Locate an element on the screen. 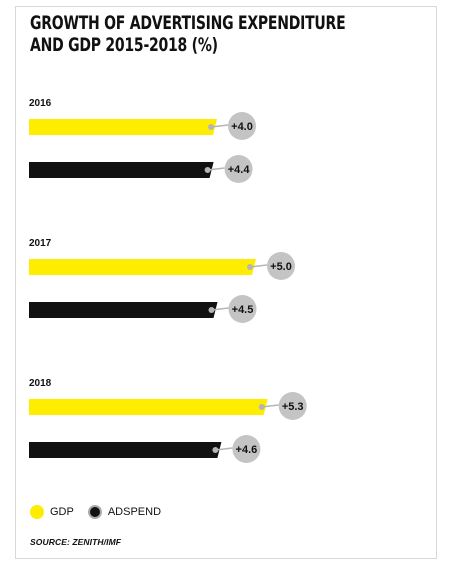 This screenshot has height=577, width=454. data-label-adspend-2018: +4.6 is located at coordinates (247, 450).